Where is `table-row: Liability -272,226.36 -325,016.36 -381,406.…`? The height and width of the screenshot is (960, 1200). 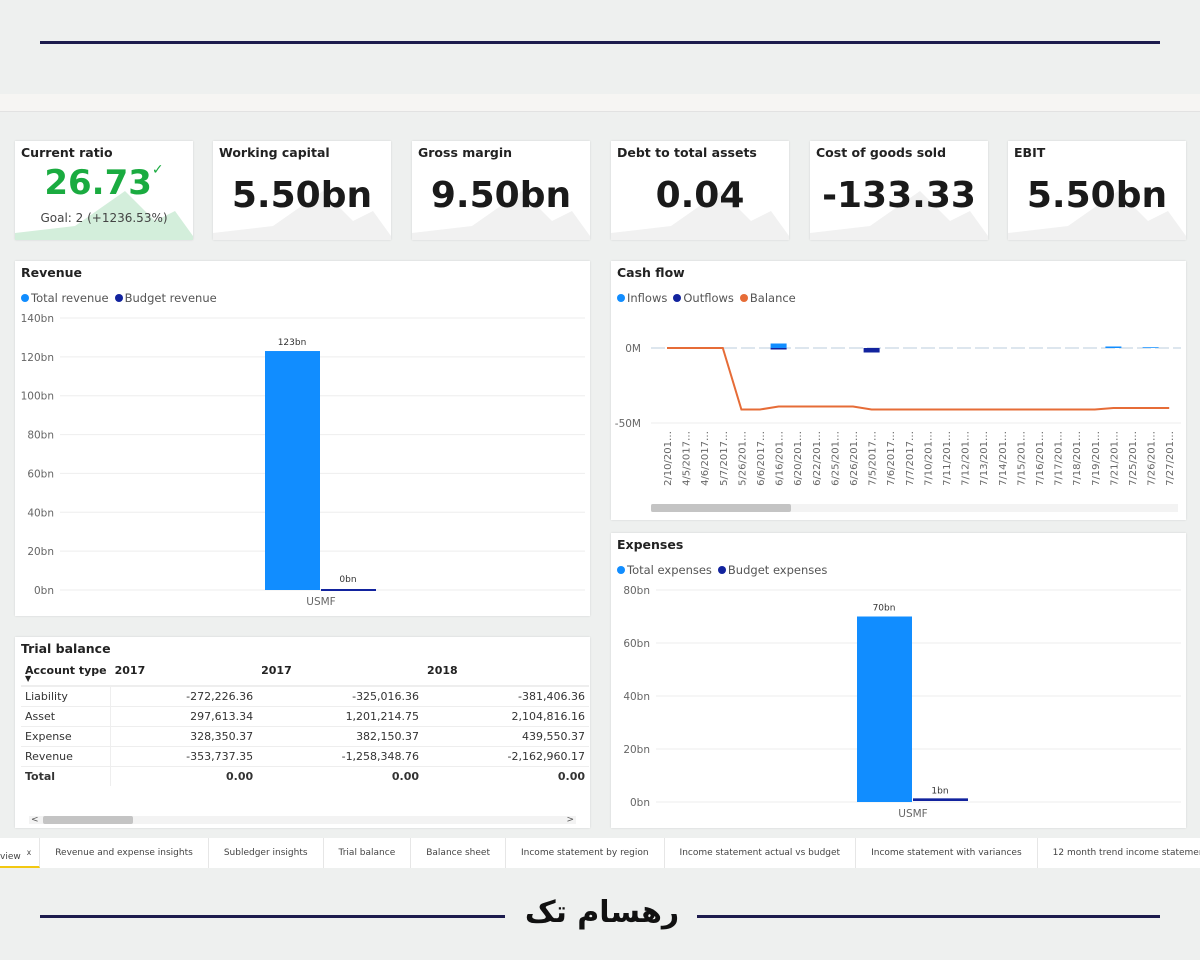
table-row: Liability -272,226.36 -325,016.36 -381,406.… is located at coordinates (305, 696).